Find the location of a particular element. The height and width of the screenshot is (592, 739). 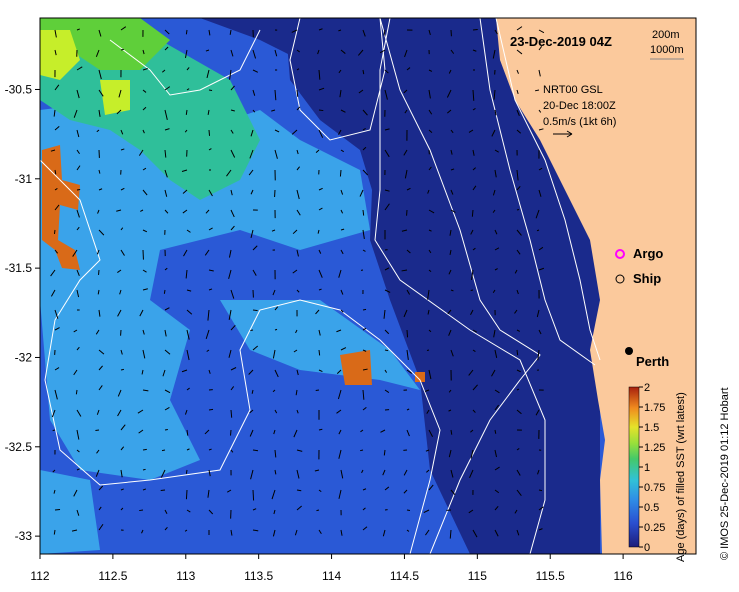

x-tick-label: 116 is located at coordinates (623, 576).